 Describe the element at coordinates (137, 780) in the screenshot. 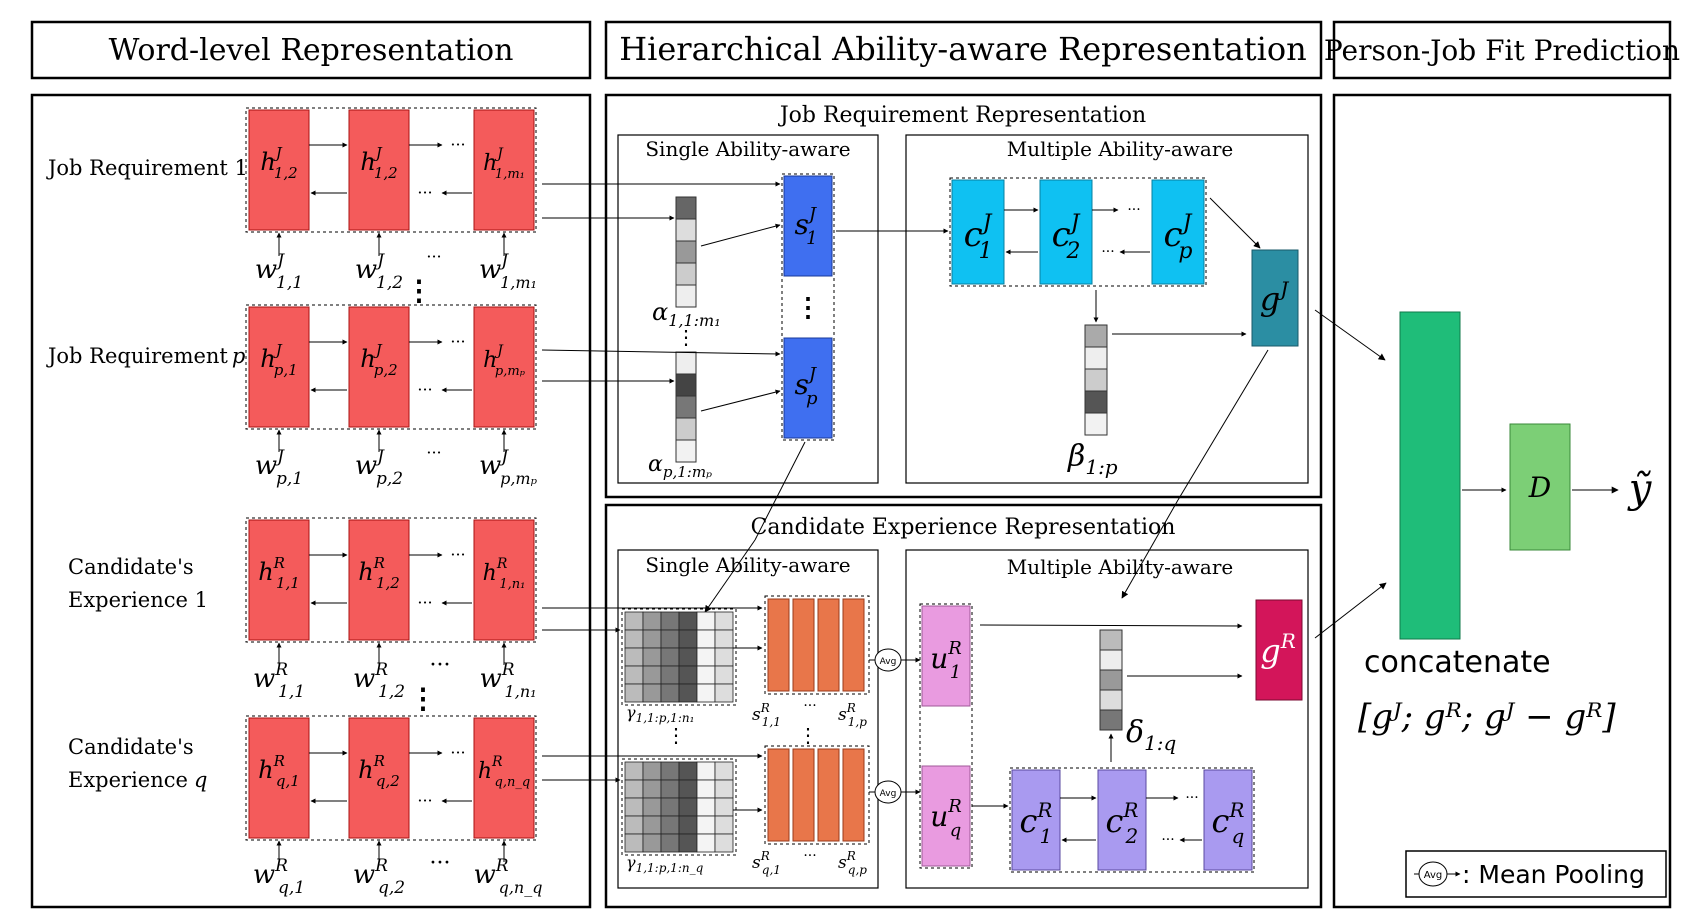

I see `label-candidate-exp-q-line2: Experience q` at that location.